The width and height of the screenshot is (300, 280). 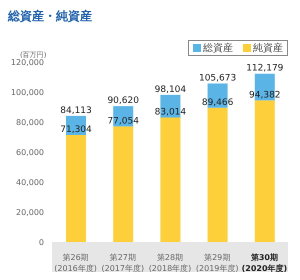 I want to click on x-tick-label: 第26期 (2016年度), so click(x=75, y=263).